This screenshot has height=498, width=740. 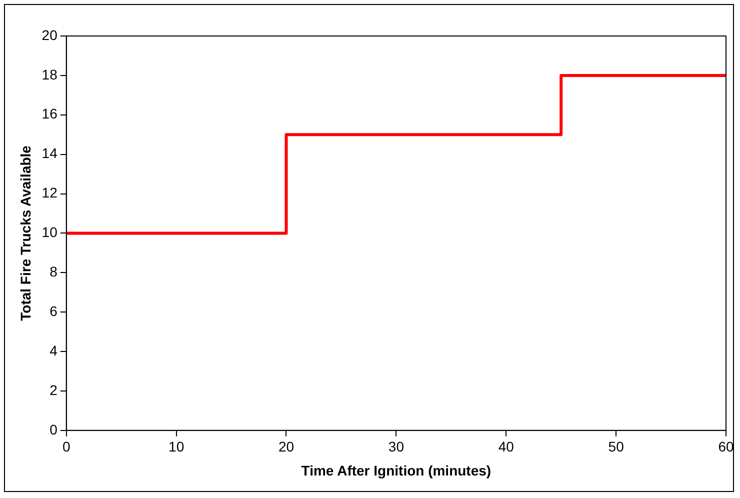 What do you see at coordinates (616, 446) in the screenshot?
I see `x-tick-label: 50` at bounding box center [616, 446].